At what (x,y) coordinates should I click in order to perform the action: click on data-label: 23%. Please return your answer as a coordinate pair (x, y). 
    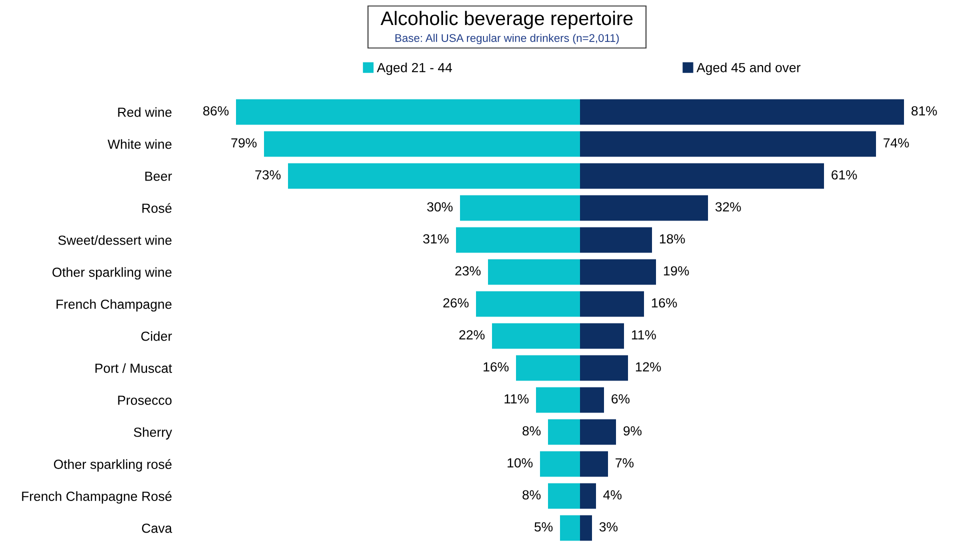
    Looking at the image, I should click on (468, 271).